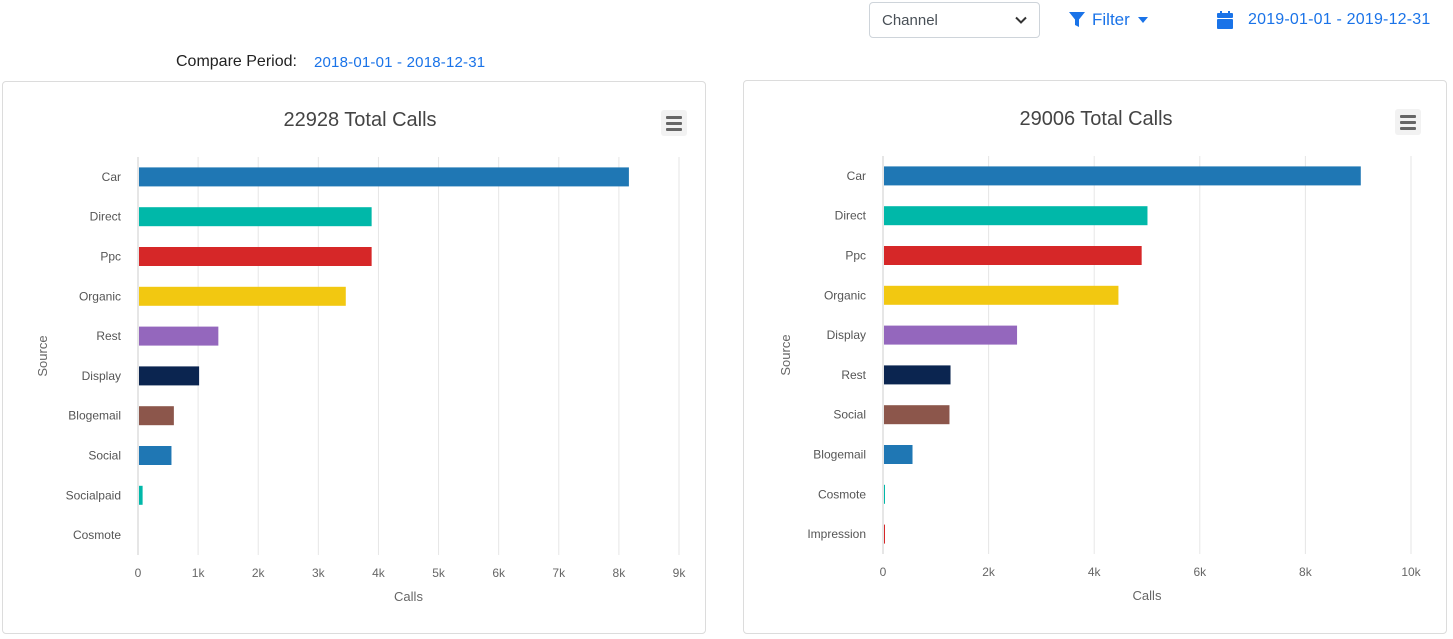 This screenshot has width=1453, height=639. I want to click on bar-cosmote, so click(884, 494).